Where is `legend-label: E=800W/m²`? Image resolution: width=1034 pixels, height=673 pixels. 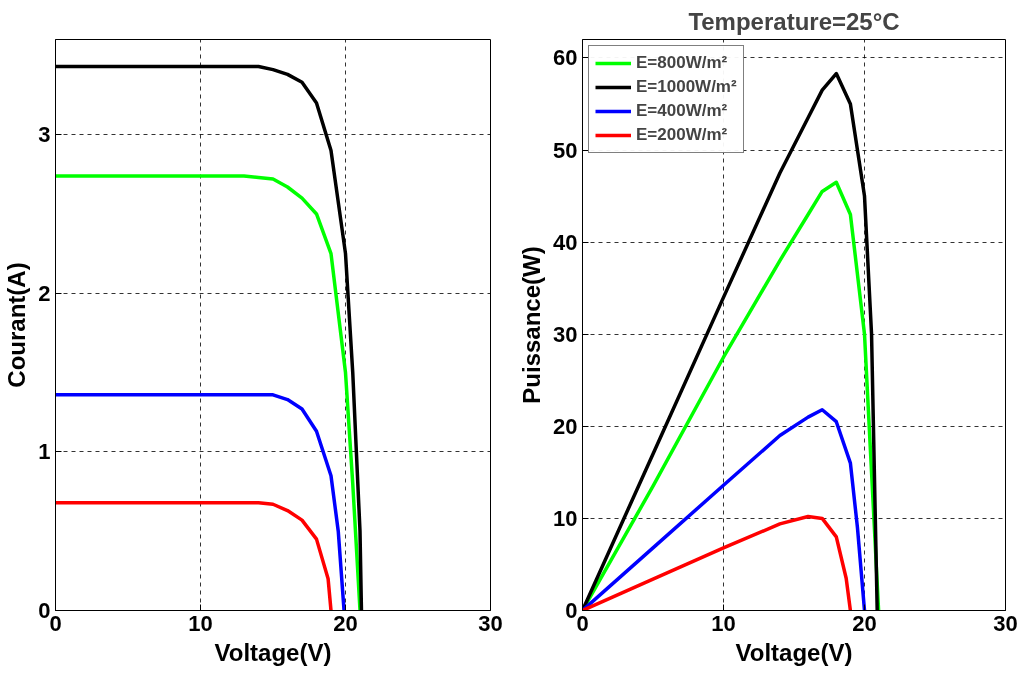 legend-label: E=800W/m² is located at coordinates (682, 63).